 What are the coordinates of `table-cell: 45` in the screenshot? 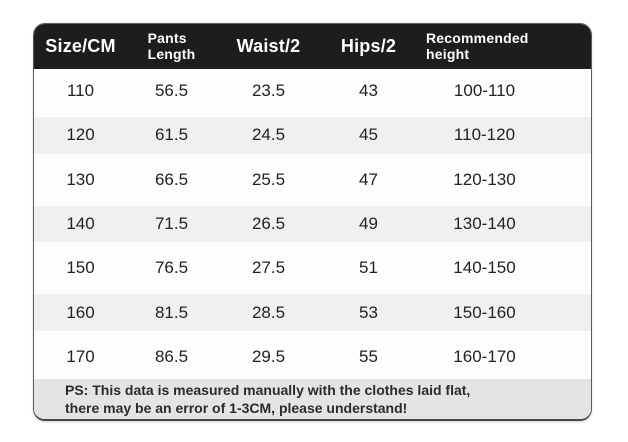 It's located at (368, 135).